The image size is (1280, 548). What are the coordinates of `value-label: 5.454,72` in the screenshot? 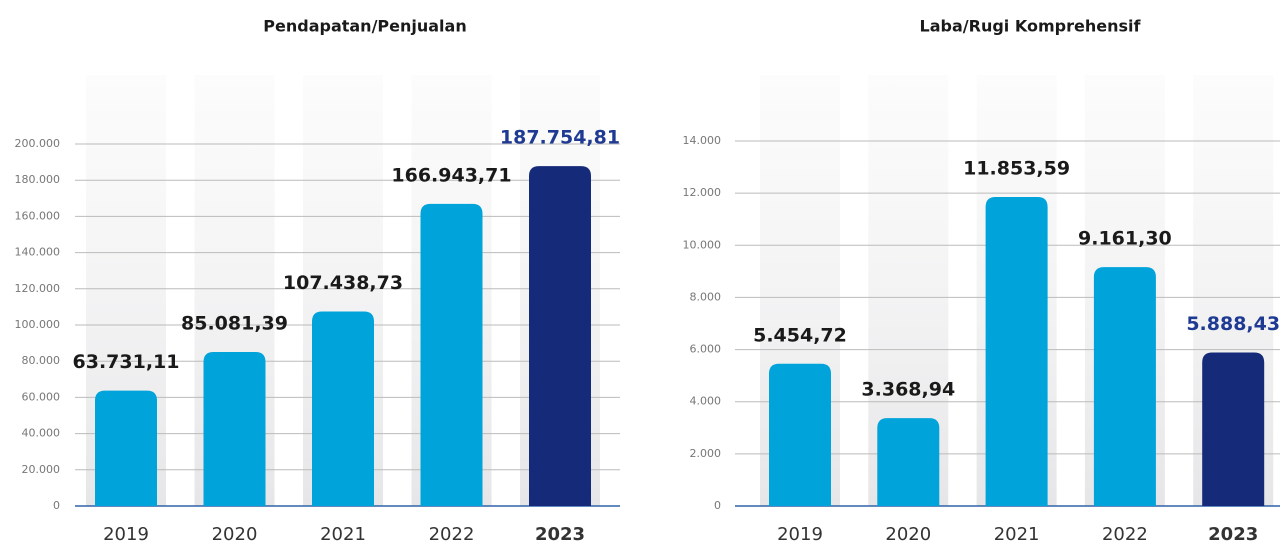 It's located at (800, 335).